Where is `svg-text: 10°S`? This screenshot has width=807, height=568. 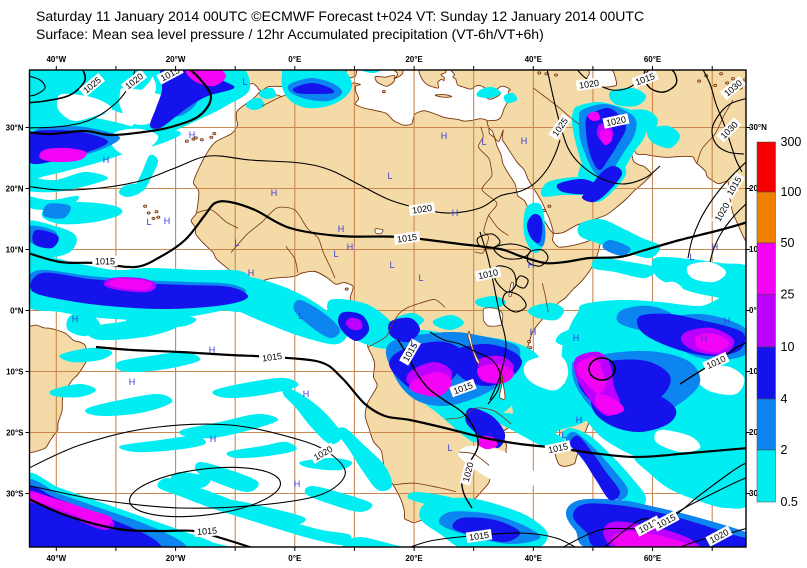
svg-text: 10°S is located at coordinates (15, 372).